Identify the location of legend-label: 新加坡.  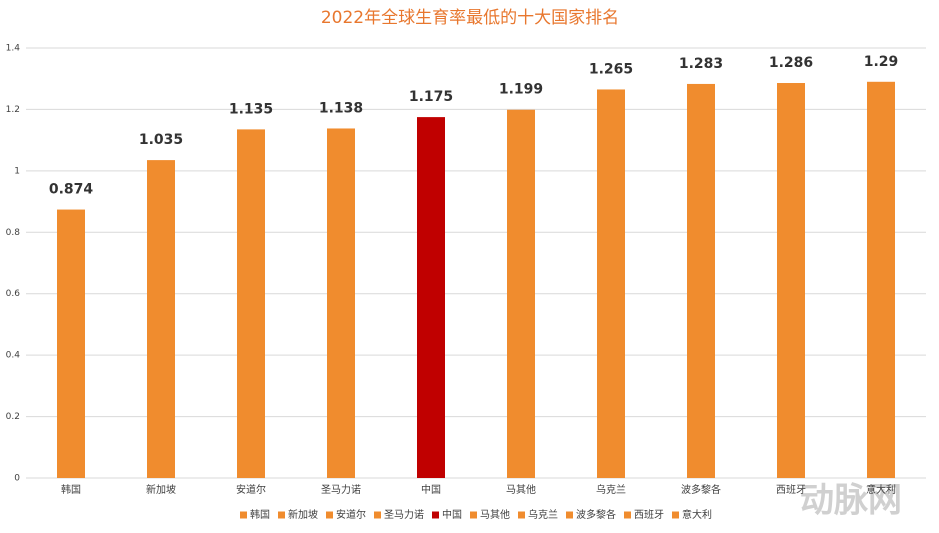
(303, 514).